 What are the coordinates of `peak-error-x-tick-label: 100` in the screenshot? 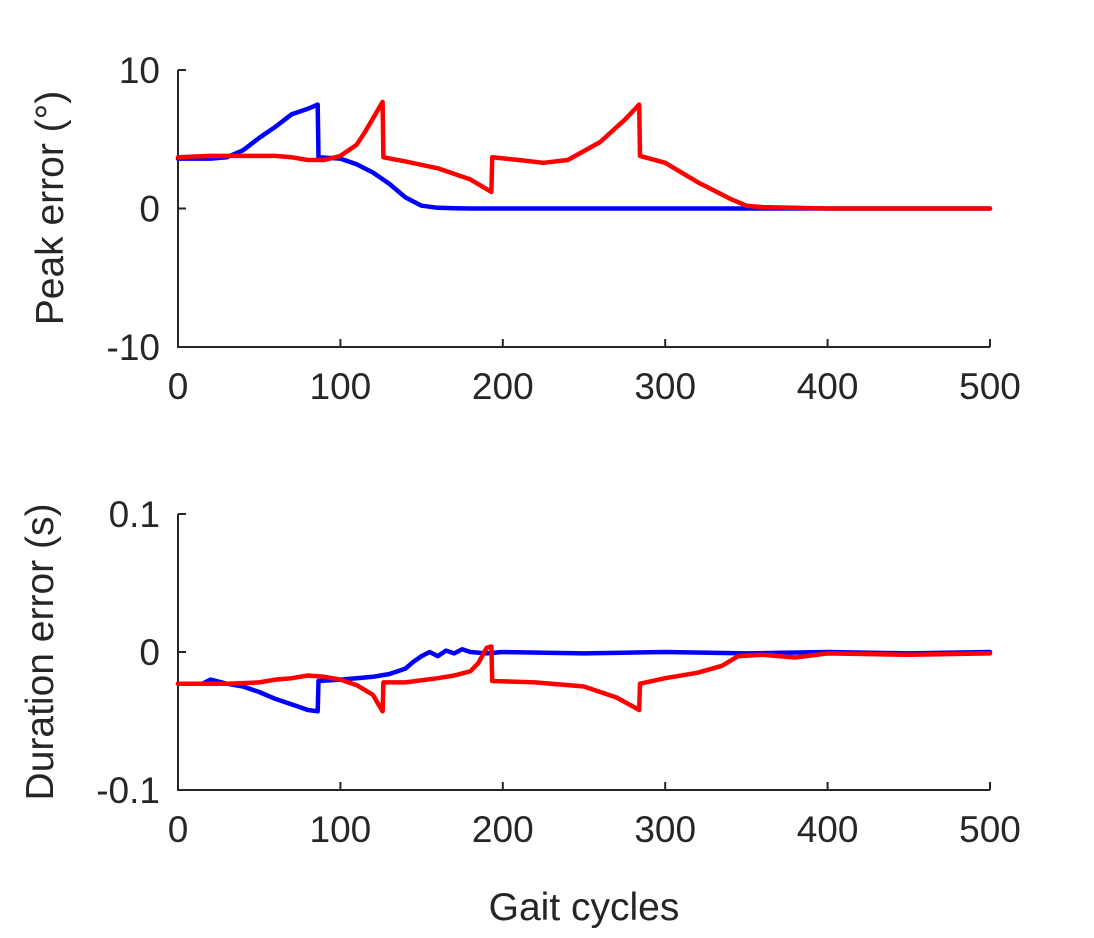 It's located at (341, 386).